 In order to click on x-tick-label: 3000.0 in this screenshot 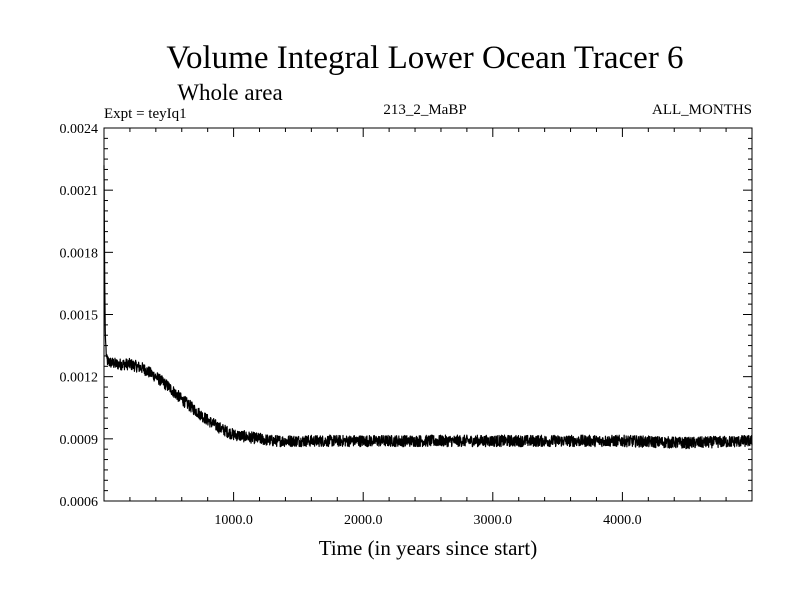, I will do `click(493, 520)`.